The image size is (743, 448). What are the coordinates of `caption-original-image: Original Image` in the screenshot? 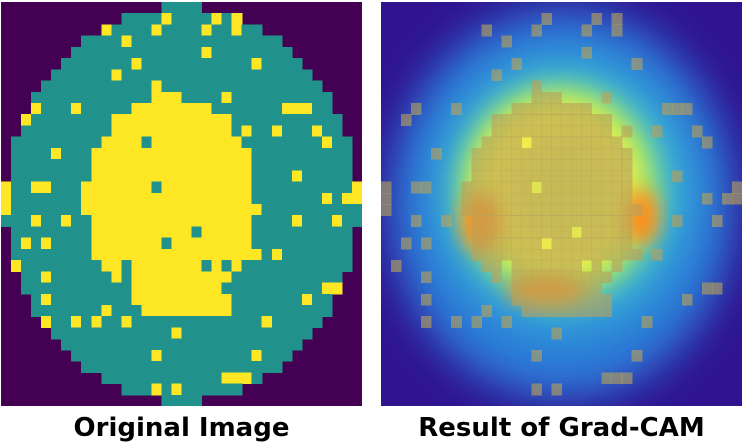 It's located at (181, 428).